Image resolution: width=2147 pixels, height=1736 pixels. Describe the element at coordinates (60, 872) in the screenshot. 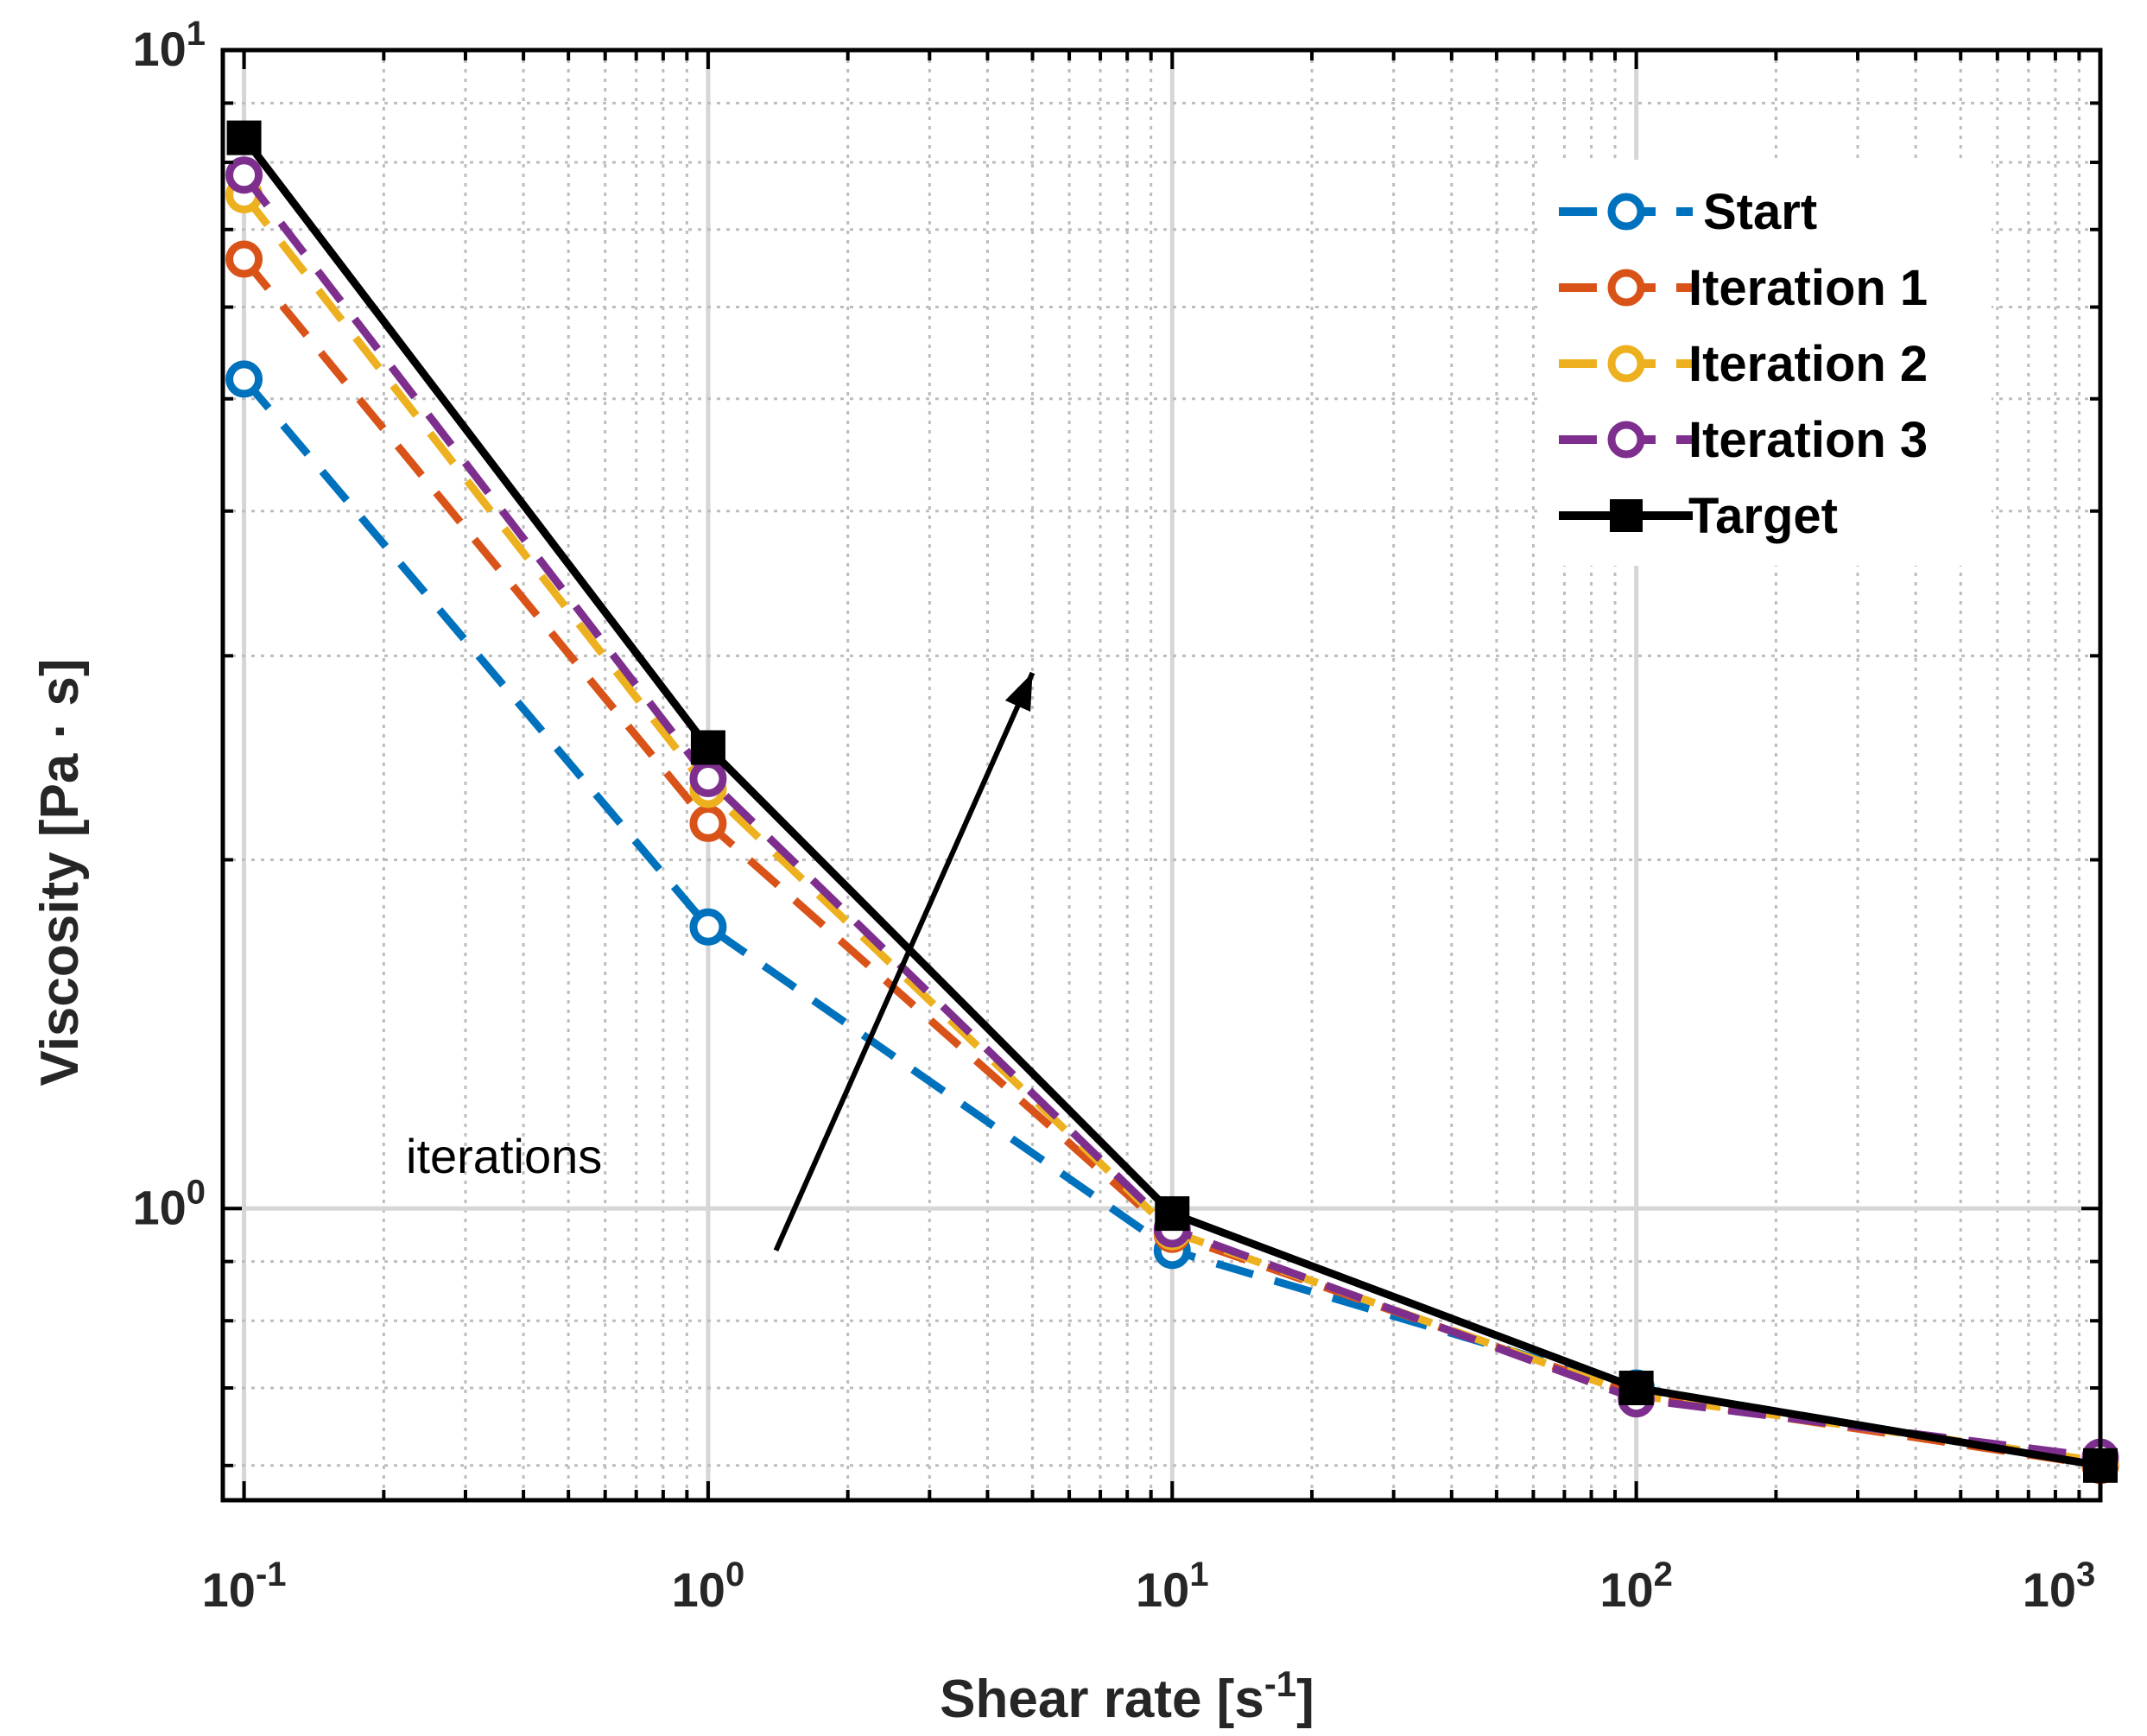

I see `y-axis-label: Viscosity [Pa · s]` at that location.